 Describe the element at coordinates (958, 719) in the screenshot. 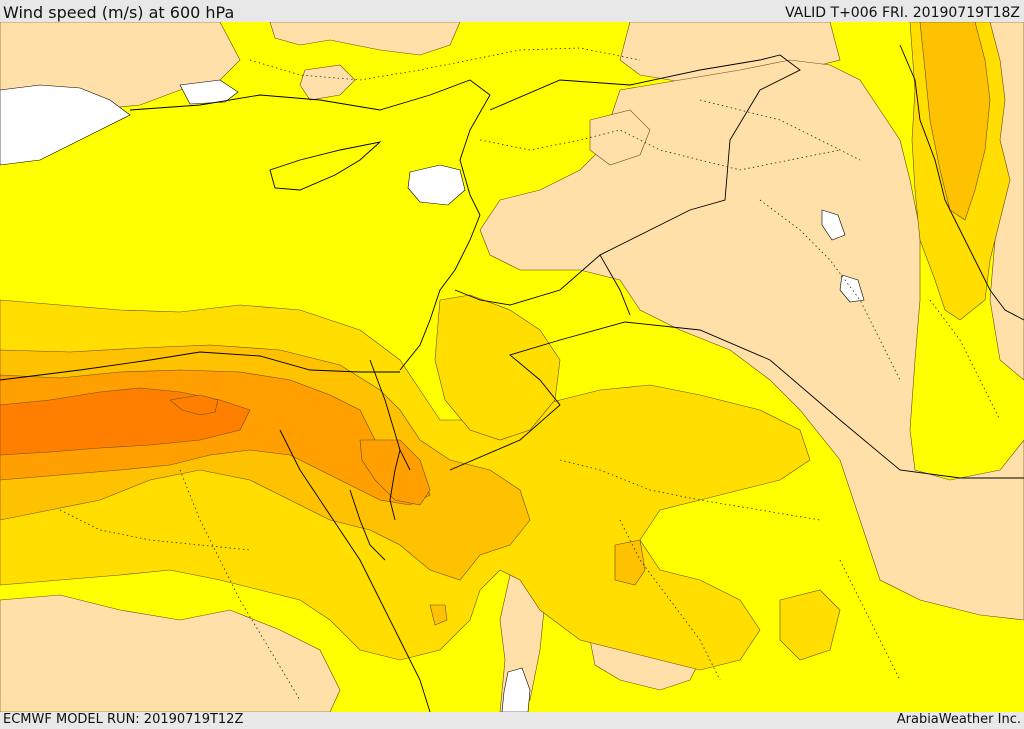

I see `credit: ArabiaWeather Inc.` at that location.